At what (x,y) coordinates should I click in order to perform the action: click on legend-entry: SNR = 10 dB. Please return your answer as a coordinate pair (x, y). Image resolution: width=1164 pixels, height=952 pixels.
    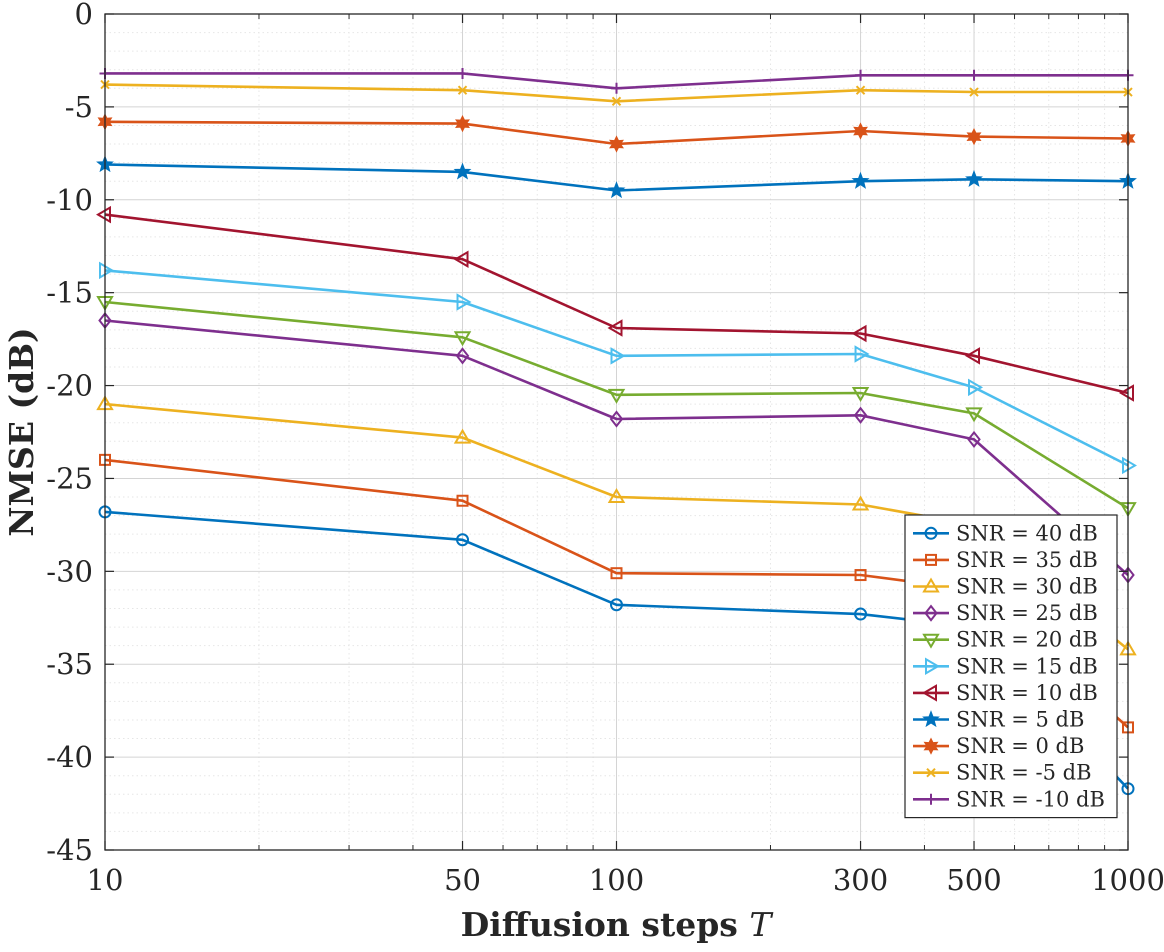
    Looking at the image, I should click on (1005, 693).